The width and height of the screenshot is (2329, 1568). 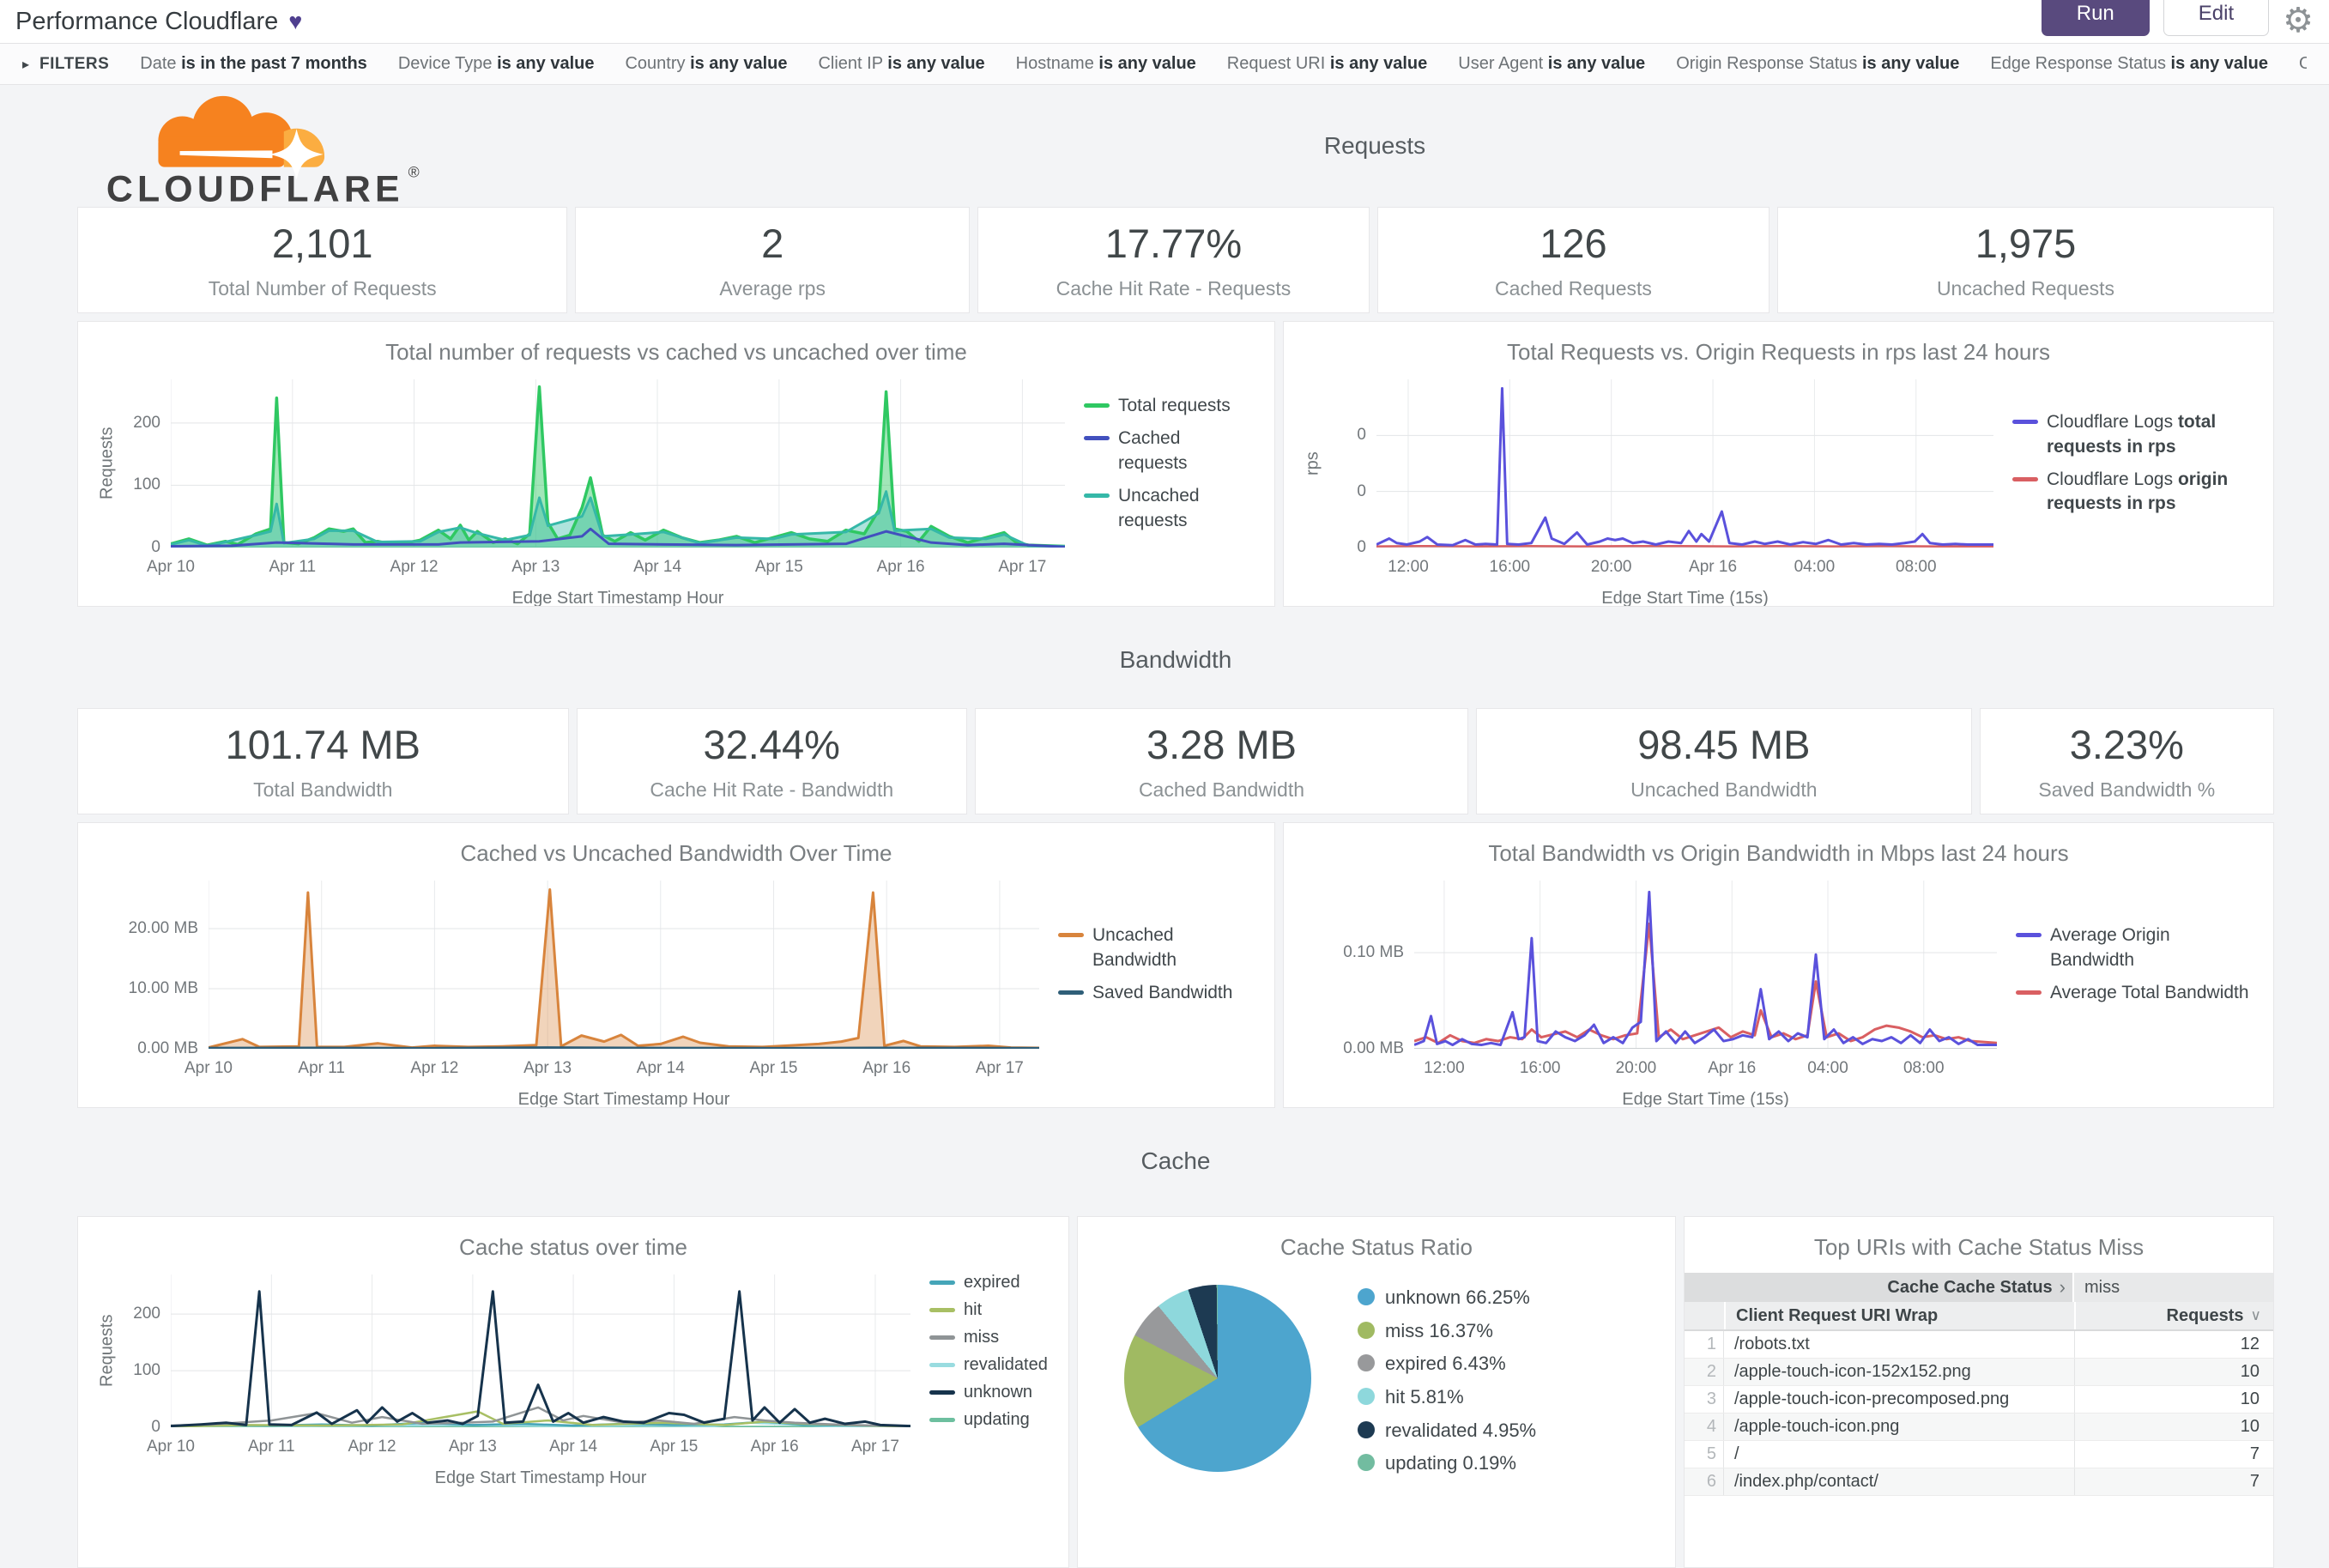 What do you see at coordinates (1155, 947) in the screenshot?
I see `legend-item: Uncached Bandwidth` at bounding box center [1155, 947].